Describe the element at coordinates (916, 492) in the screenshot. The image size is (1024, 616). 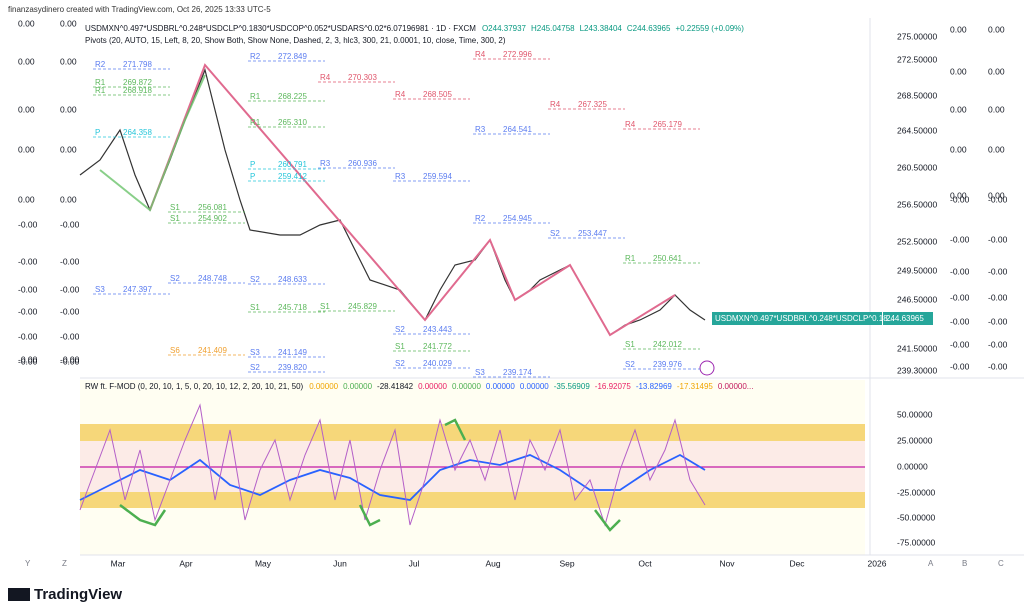
I see `osc-axis-label: -25.00000` at that location.